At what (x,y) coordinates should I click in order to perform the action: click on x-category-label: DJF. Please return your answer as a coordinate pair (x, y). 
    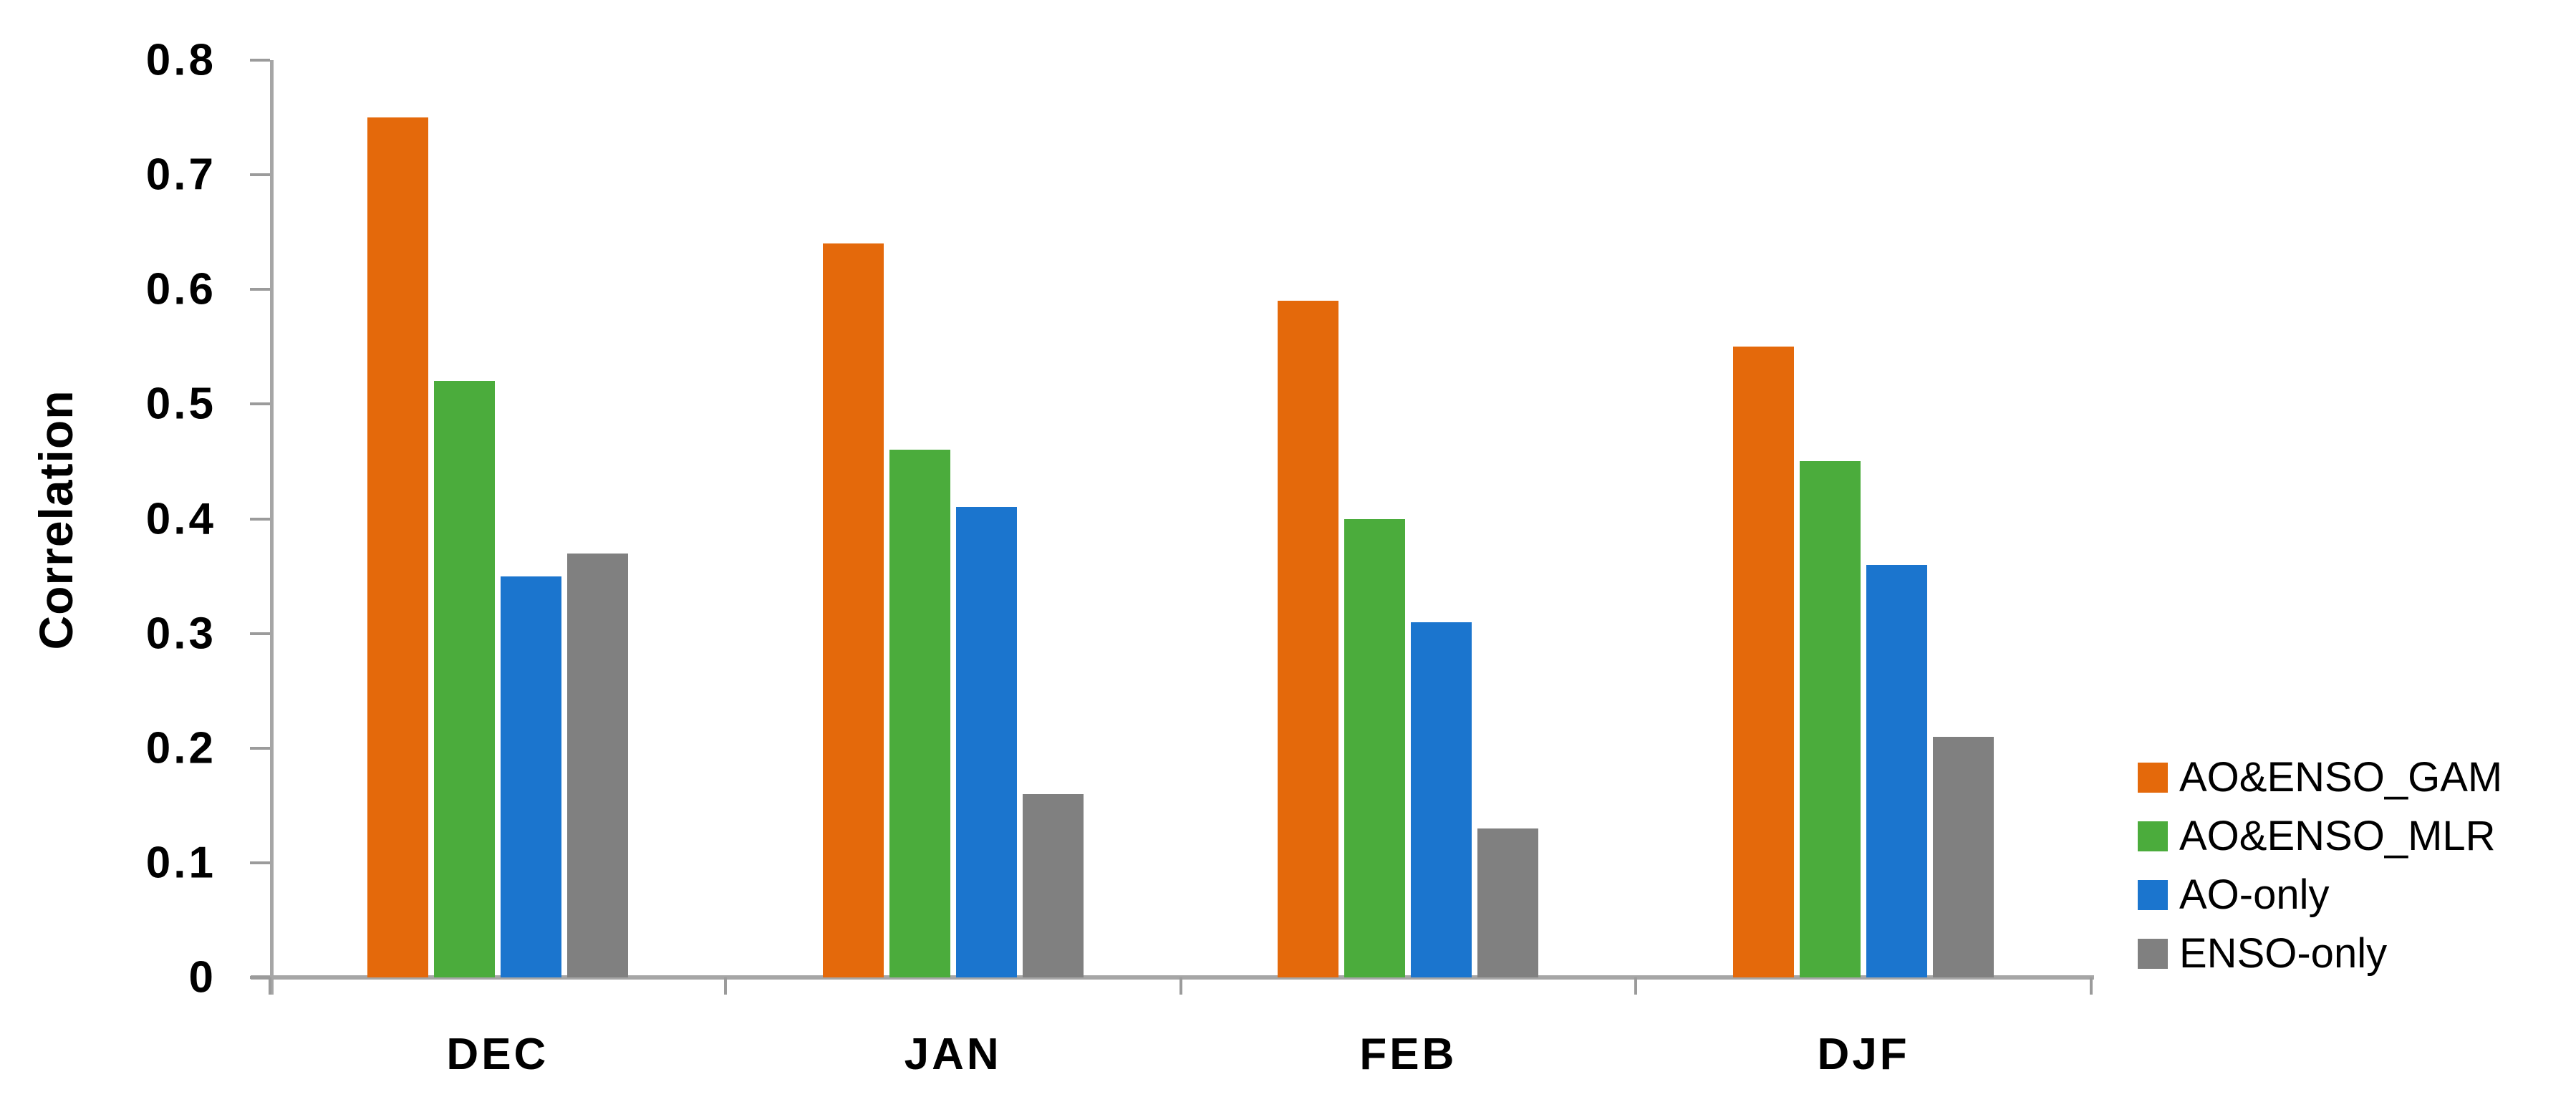
    Looking at the image, I should click on (1864, 1054).